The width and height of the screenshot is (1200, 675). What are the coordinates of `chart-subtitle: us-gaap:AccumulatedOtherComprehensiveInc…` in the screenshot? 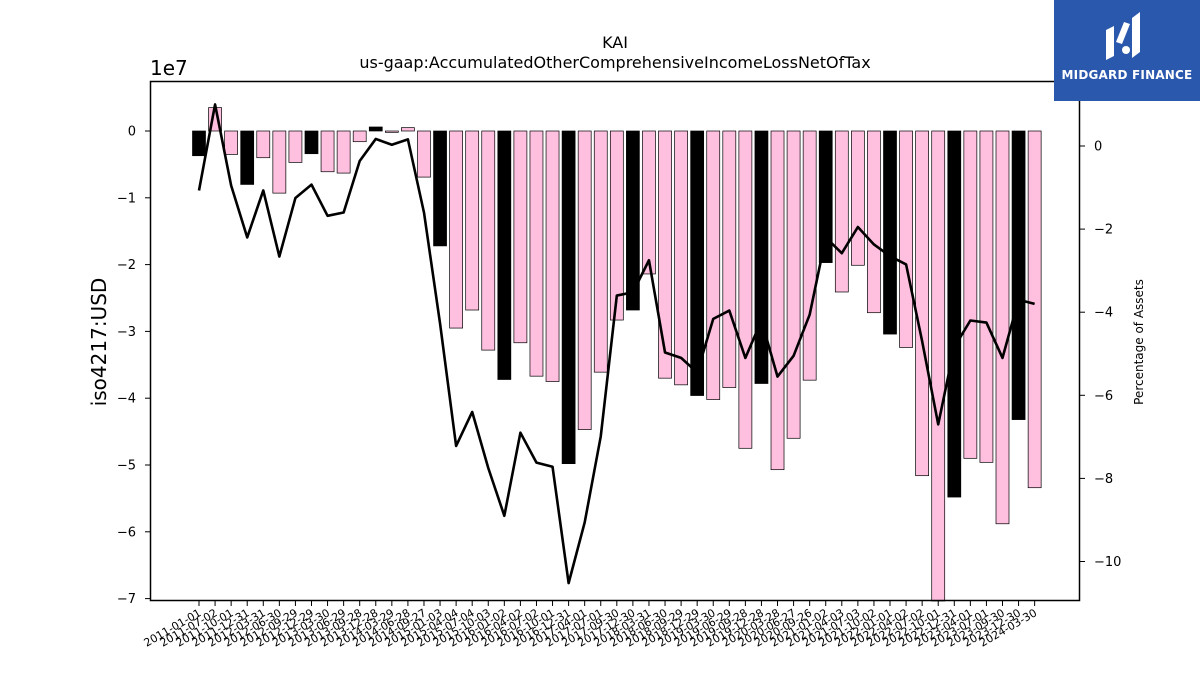 It's located at (614, 62).